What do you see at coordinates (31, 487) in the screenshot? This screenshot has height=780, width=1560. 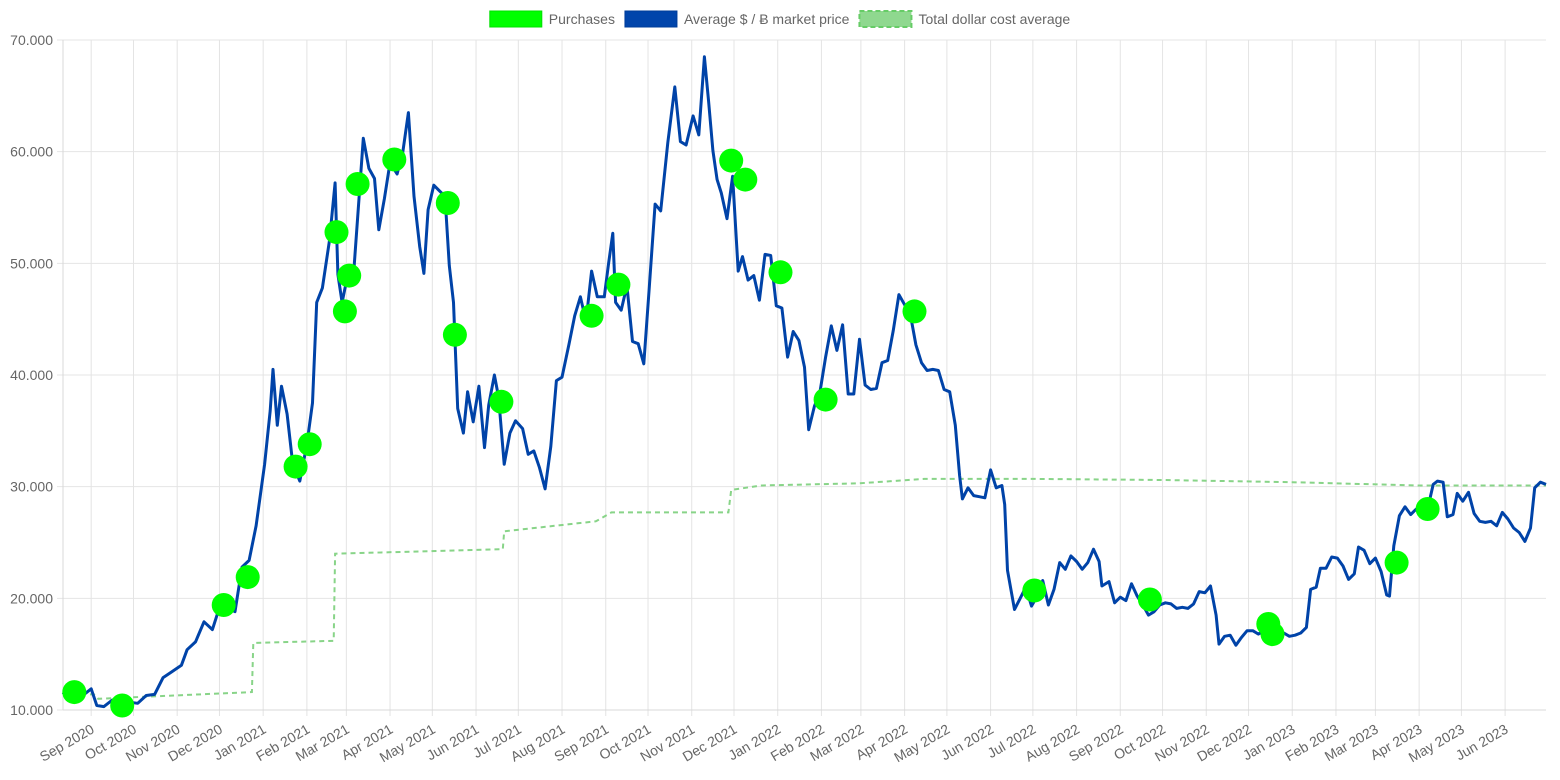 I see `y-tick-label: 30.000` at bounding box center [31, 487].